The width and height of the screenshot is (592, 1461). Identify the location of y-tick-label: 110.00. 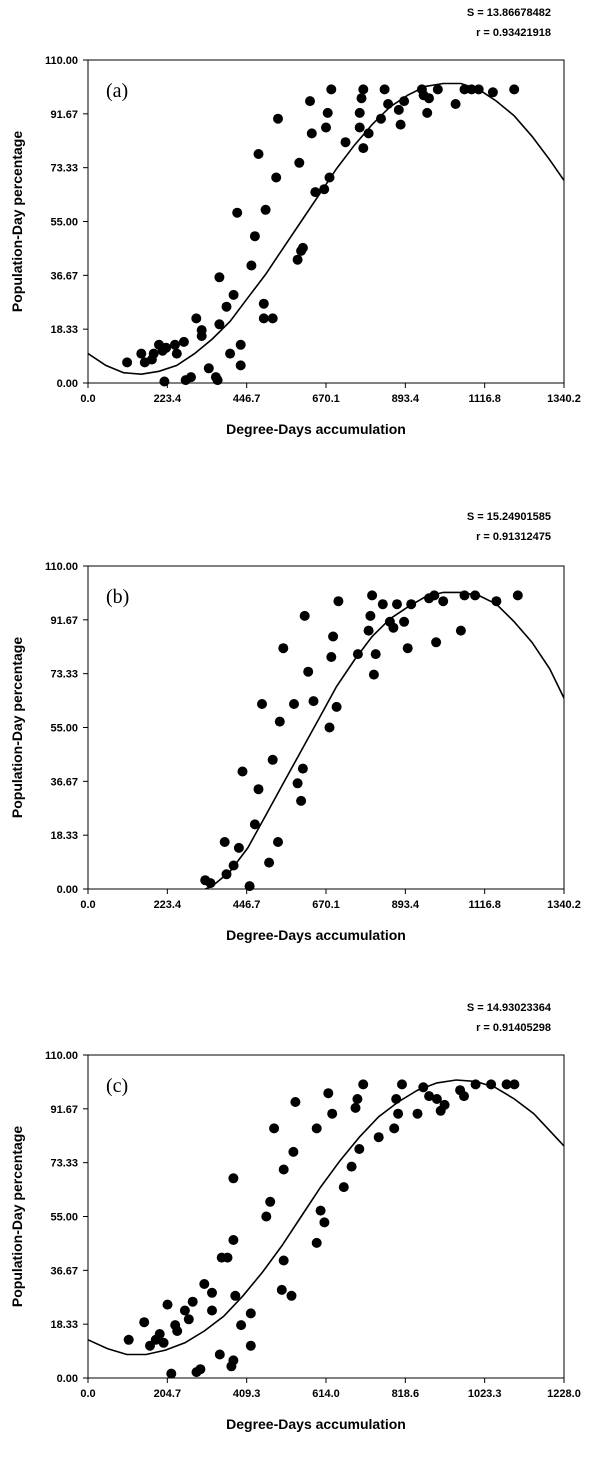
(61, 1056).